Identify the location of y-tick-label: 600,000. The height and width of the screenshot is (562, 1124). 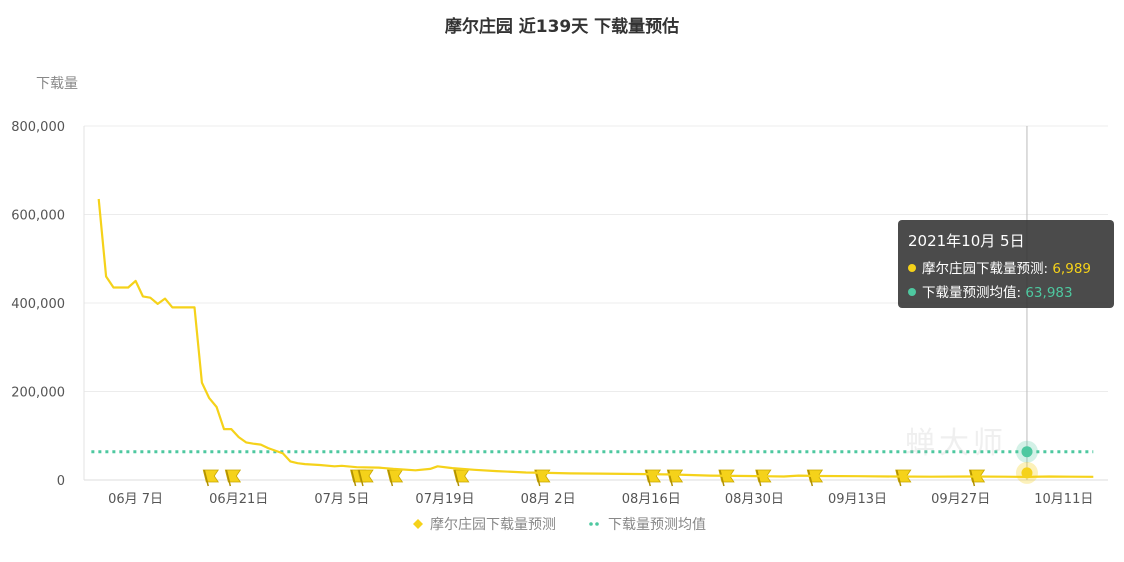
(38, 216).